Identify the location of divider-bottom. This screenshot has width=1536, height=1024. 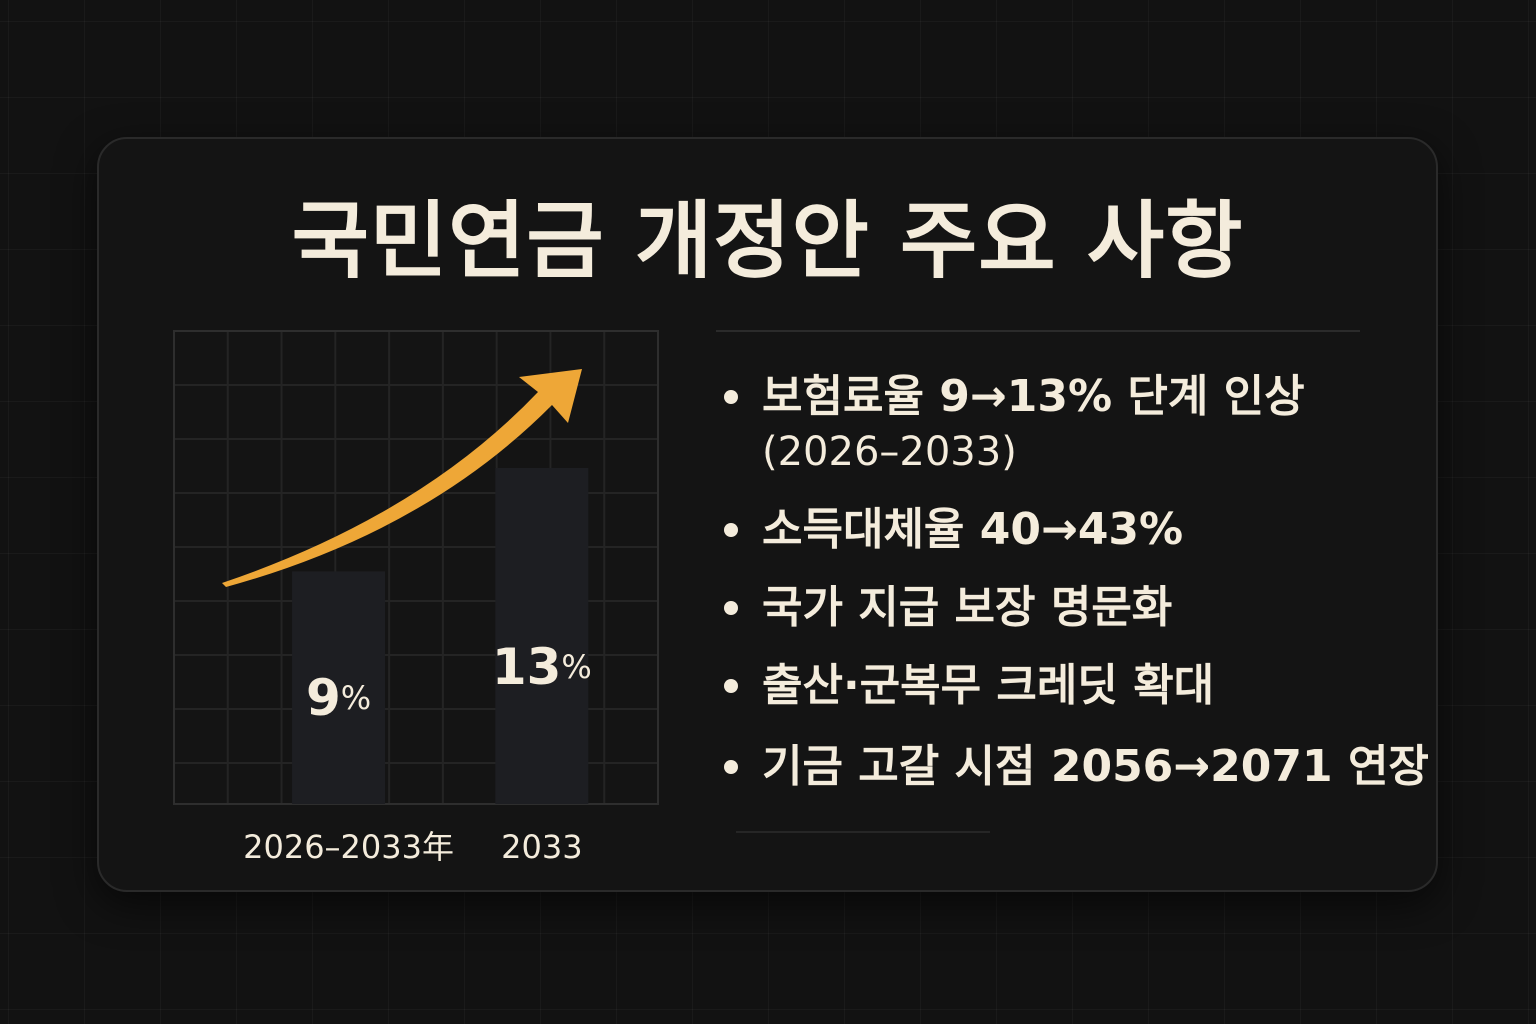
(863, 832).